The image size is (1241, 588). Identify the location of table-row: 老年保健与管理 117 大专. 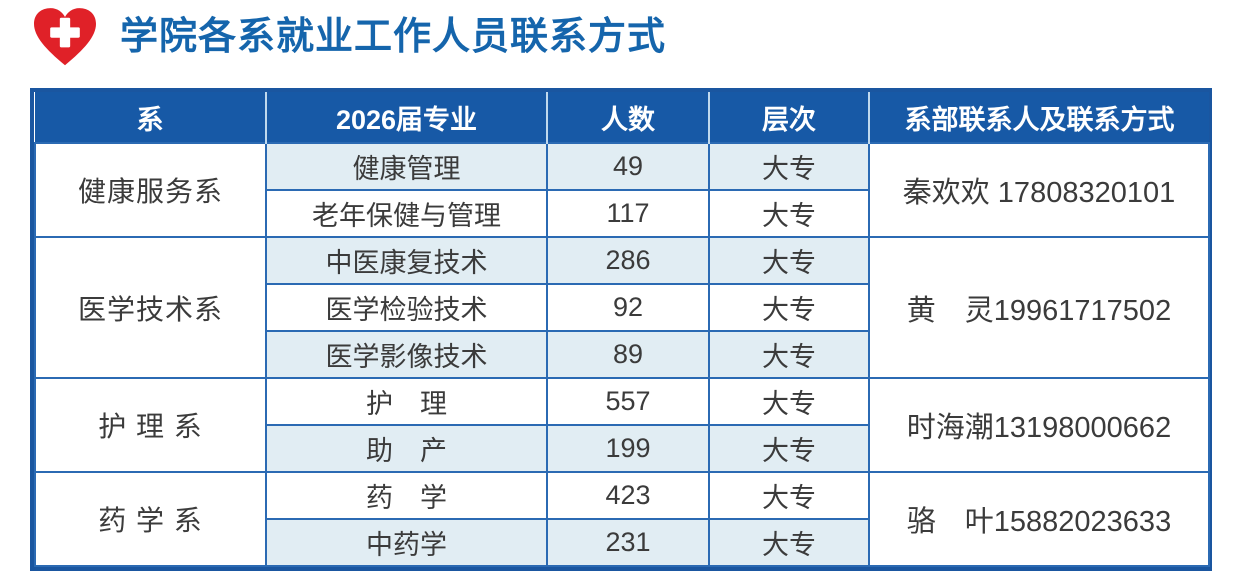
(622, 213).